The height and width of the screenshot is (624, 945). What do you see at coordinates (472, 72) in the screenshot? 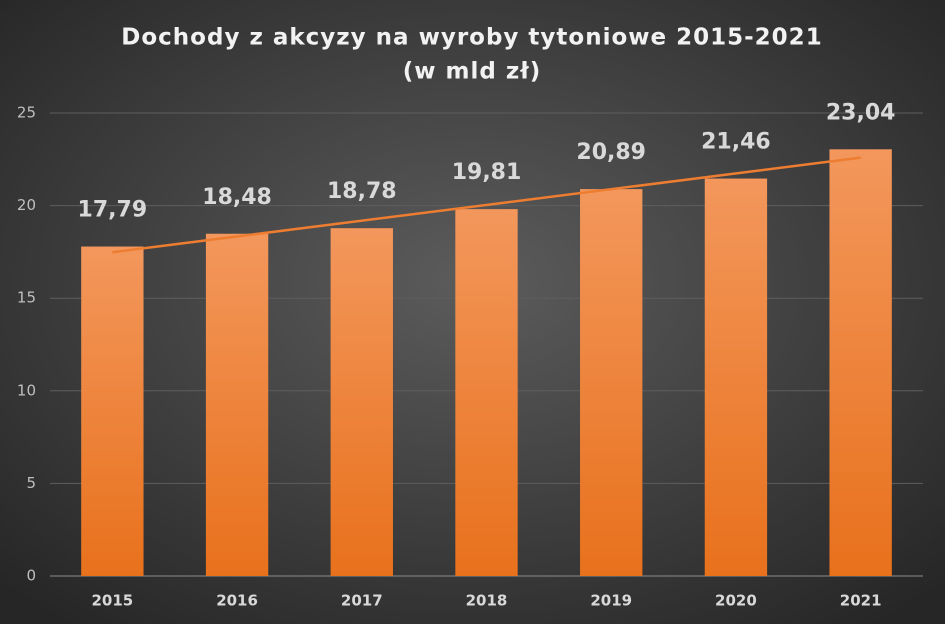
I see `chart-subtitle: (w mld zł)` at bounding box center [472, 72].